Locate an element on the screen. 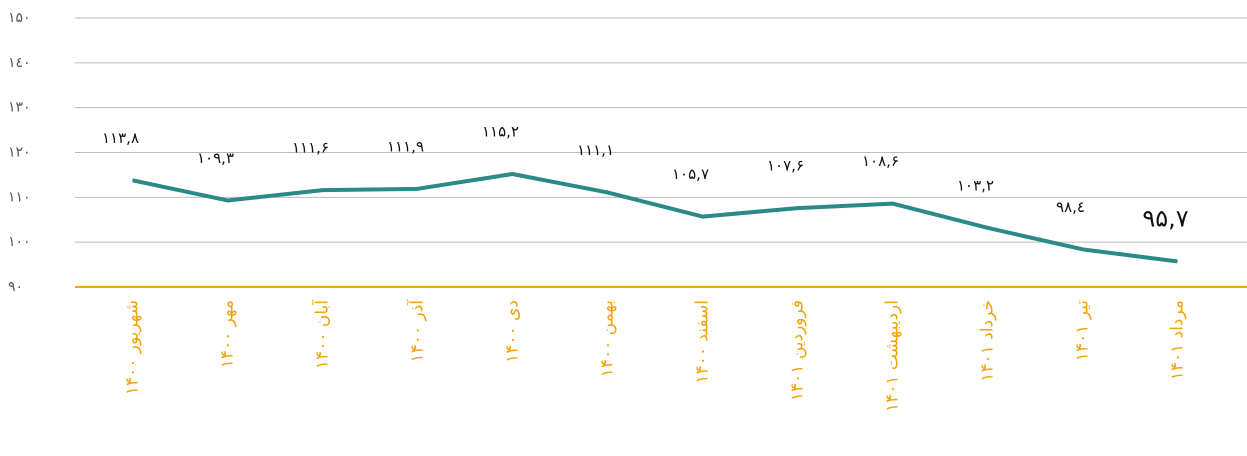 The image size is (1247, 456). x-tick-label: اردیبهشت ۱۴۰۱ is located at coordinates (893, 356).